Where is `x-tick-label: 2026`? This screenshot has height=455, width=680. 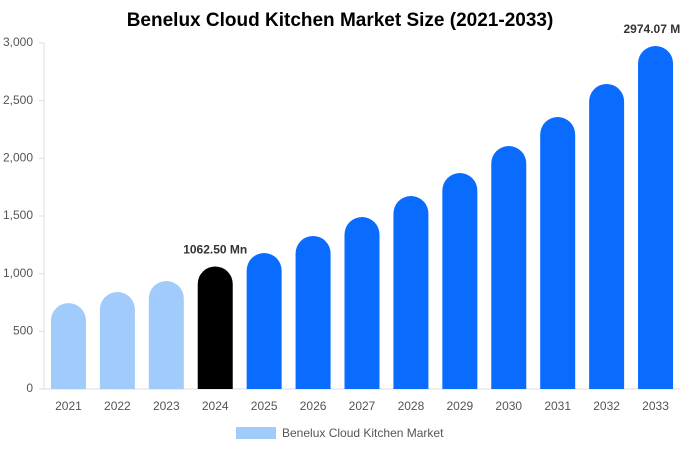
x-tick-label: 2026 is located at coordinates (313, 406).